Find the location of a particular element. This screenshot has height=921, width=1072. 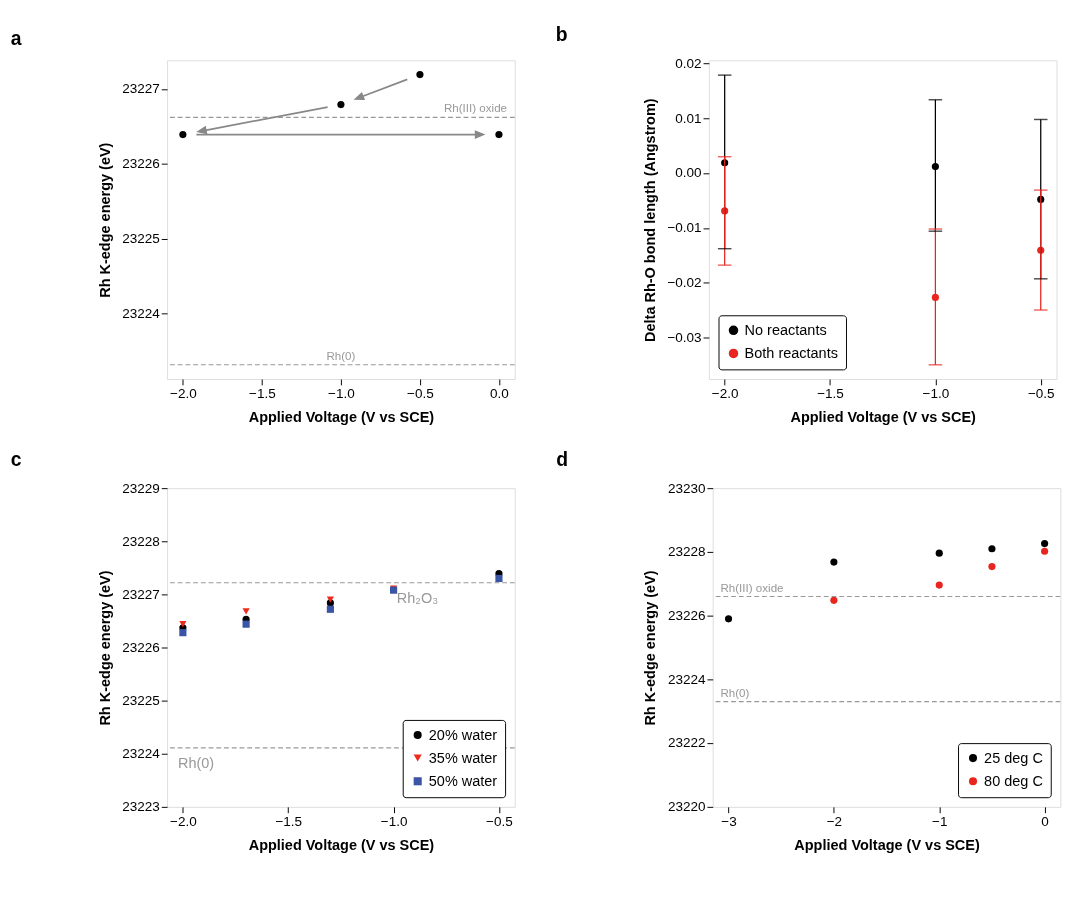

legend-label: 25 deg C is located at coordinates (1013, 757).